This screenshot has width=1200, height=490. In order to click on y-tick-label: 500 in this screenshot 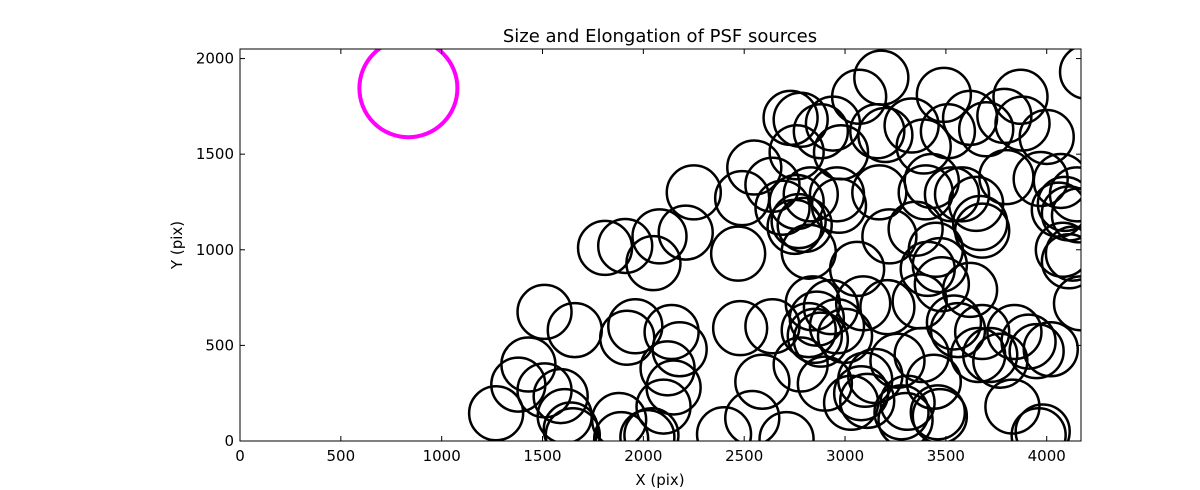, I will do `click(219, 345)`.